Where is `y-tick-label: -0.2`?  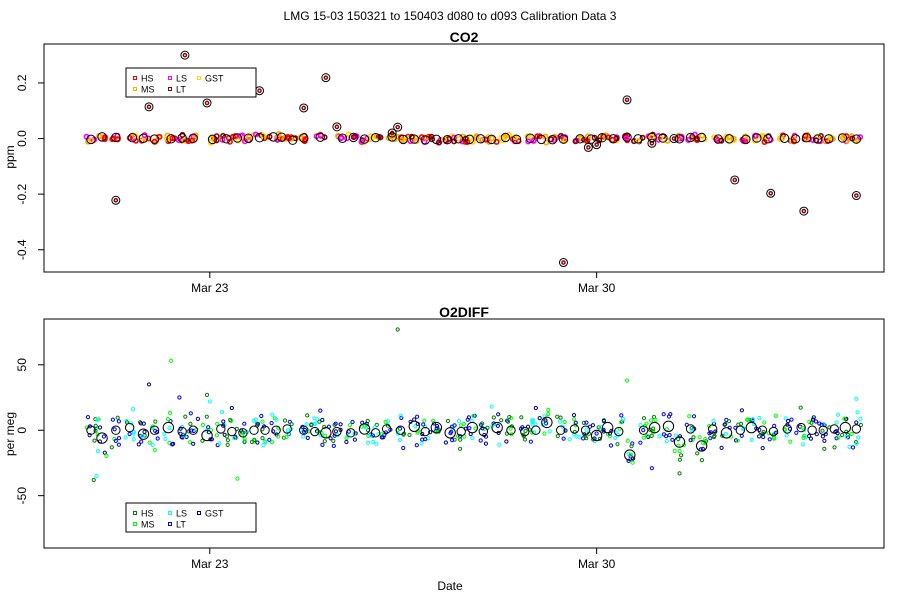
y-tick-label: -0.2 is located at coordinates (22, 193).